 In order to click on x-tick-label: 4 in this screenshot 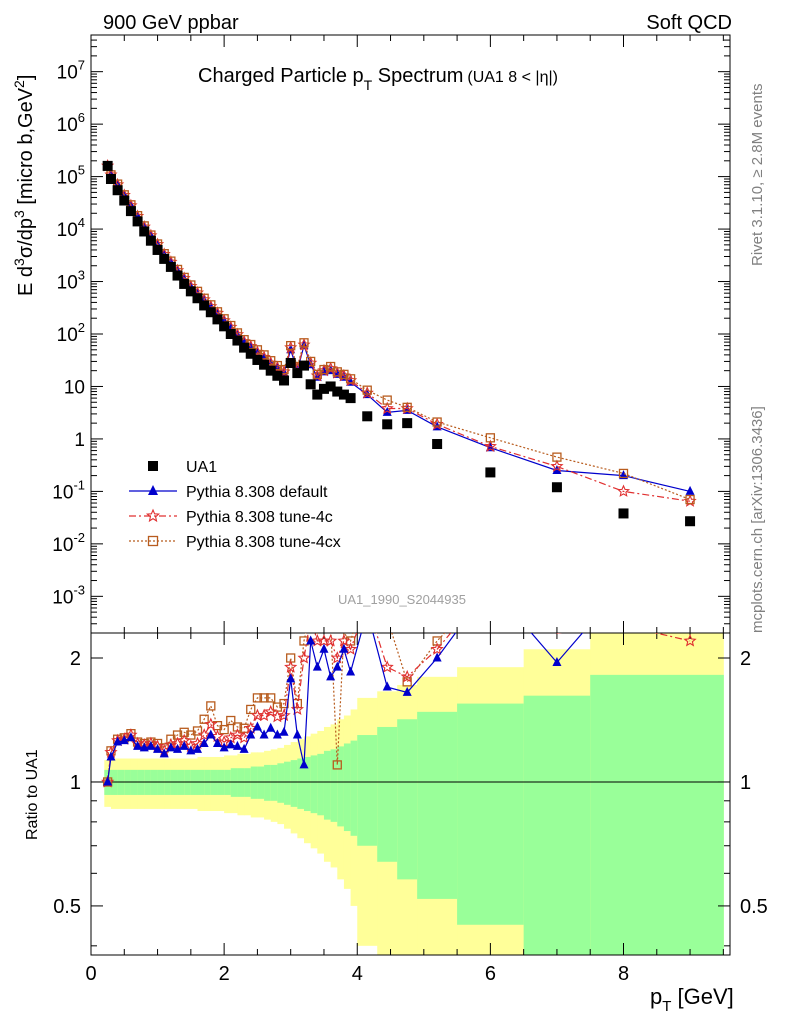, I will do `click(357, 974)`.